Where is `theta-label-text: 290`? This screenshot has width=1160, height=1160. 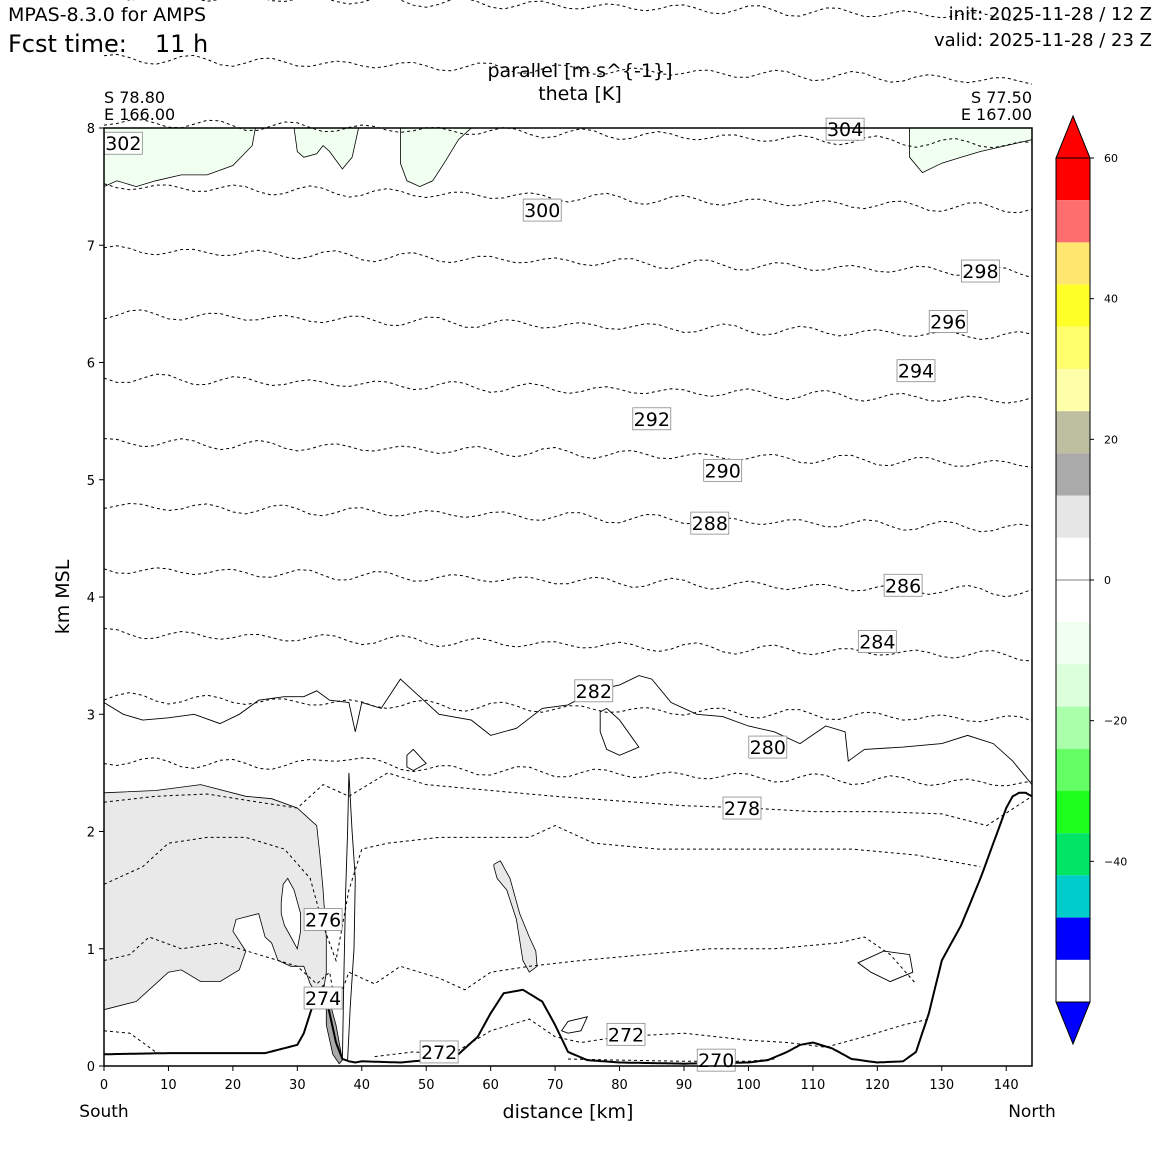 theta-label-text: 290 is located at coordinates (723, 471).